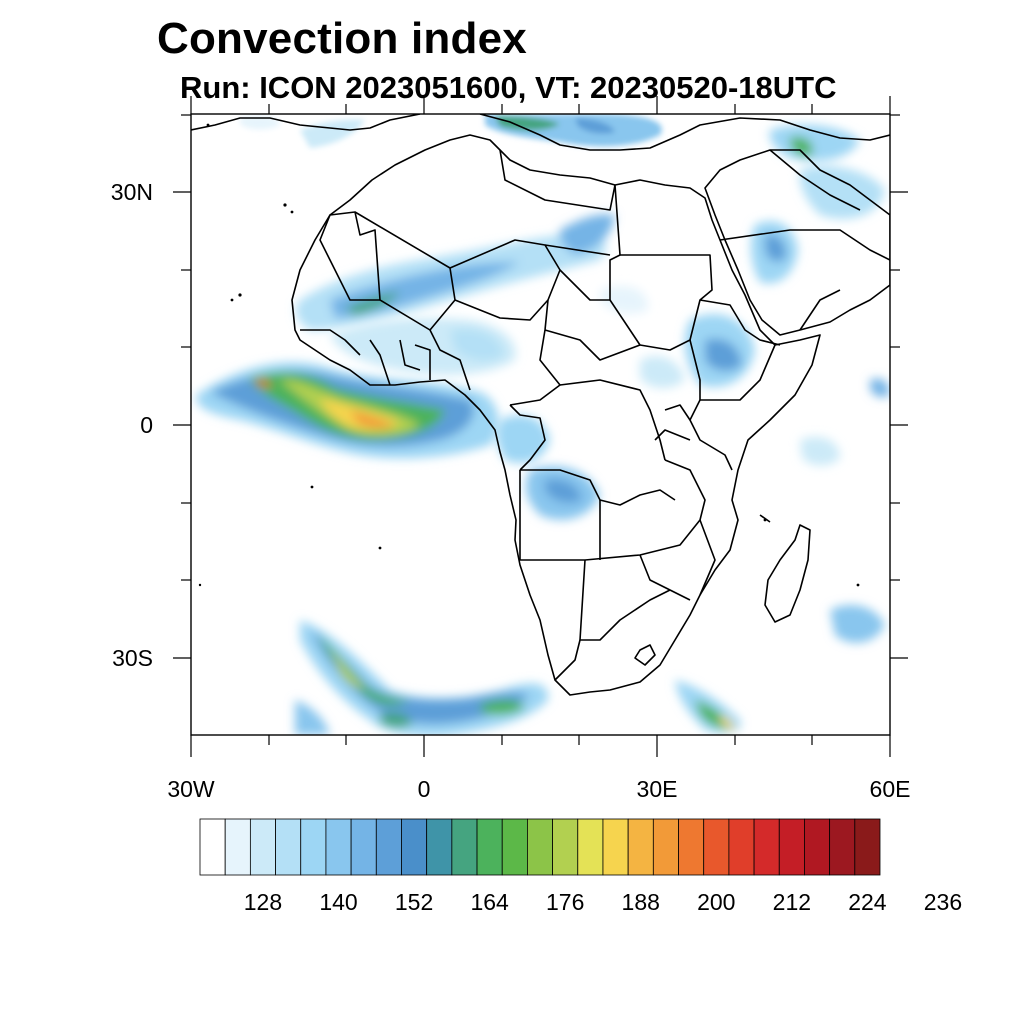 The width and height of the screenshot is (1024, 1024). I want to click on region-west-africa-scatter, so click(423, 346).